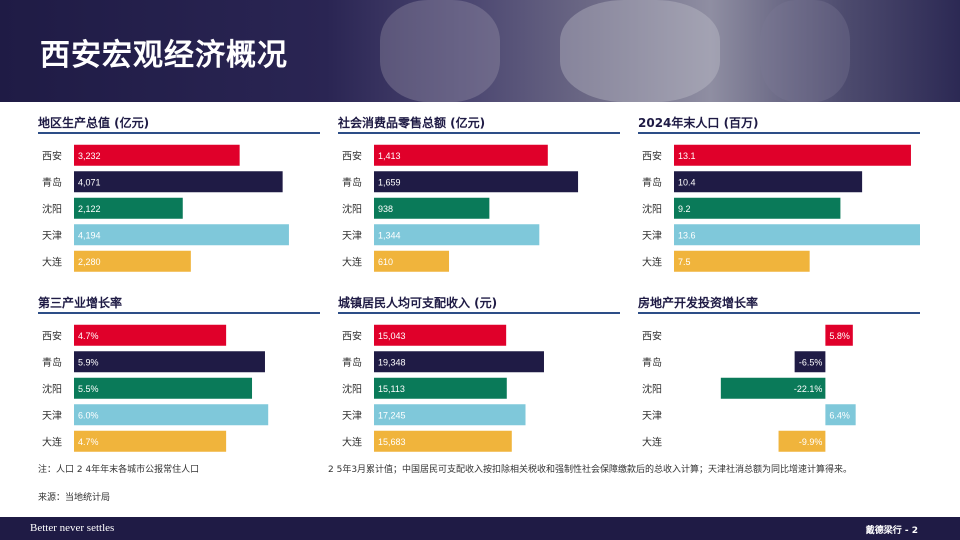 This screenshot has height=540, width=960. I want to click on footnote-left: 注：人口 2 4年年末各城市公报常住人口, so click(119, 470).